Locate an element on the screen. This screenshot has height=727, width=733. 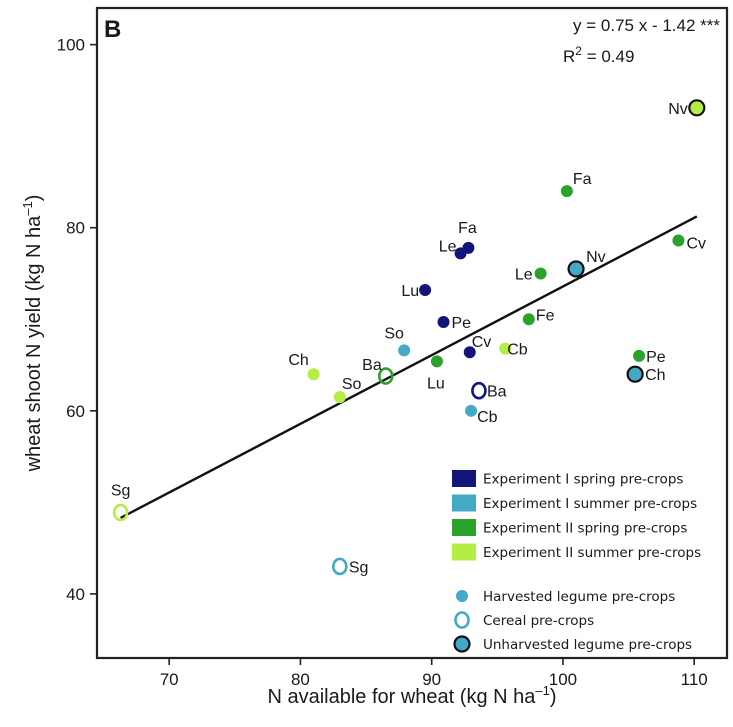
legend-label: Cereal pre-crops is located at coordinates (538, 621).